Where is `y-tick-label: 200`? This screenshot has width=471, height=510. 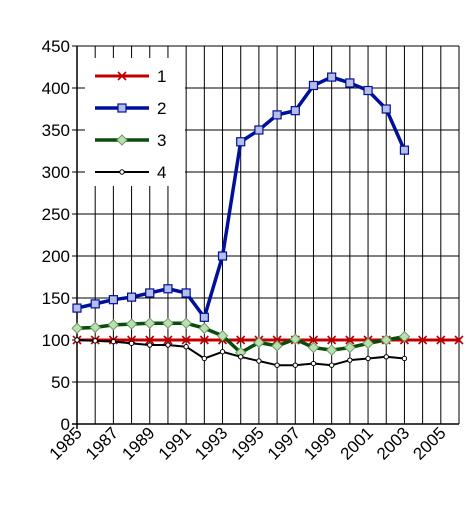
y-tick-label: 200 is located at coordinates (56, 256).